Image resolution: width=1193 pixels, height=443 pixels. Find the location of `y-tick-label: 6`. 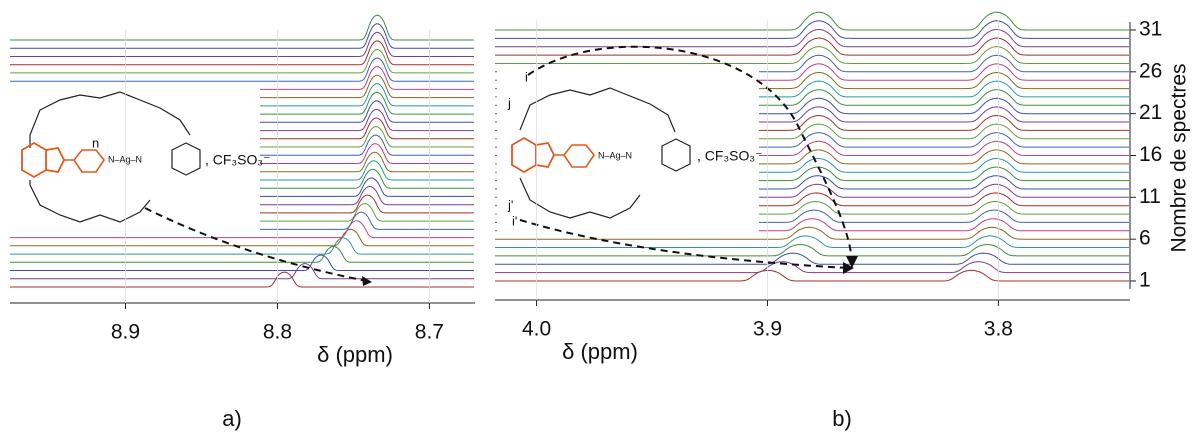

y-tick-label: 6 is located at coordinates (1145, 238).